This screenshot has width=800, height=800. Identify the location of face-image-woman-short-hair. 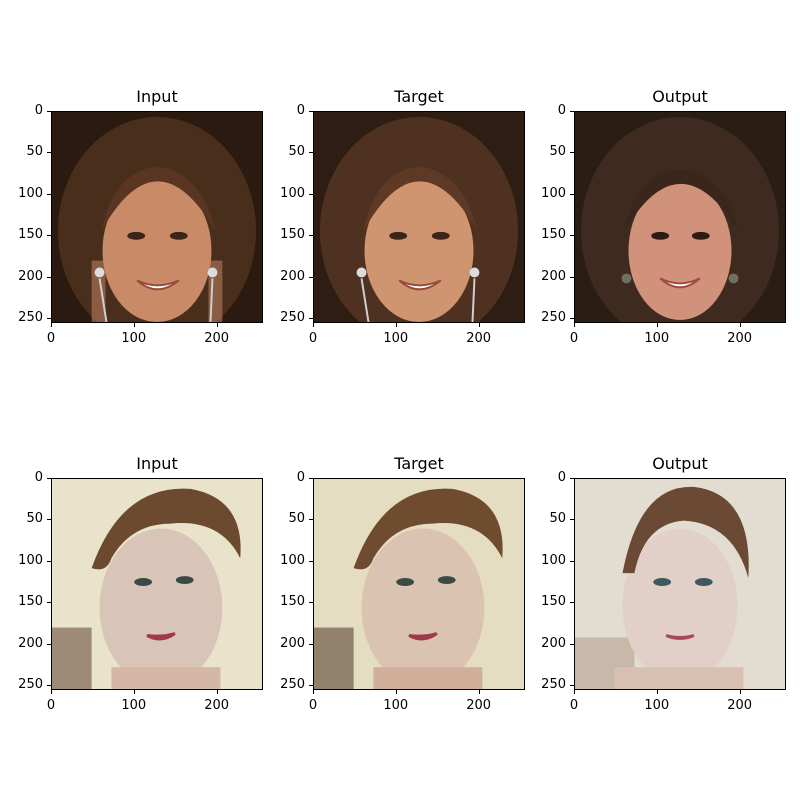
(157, 584).